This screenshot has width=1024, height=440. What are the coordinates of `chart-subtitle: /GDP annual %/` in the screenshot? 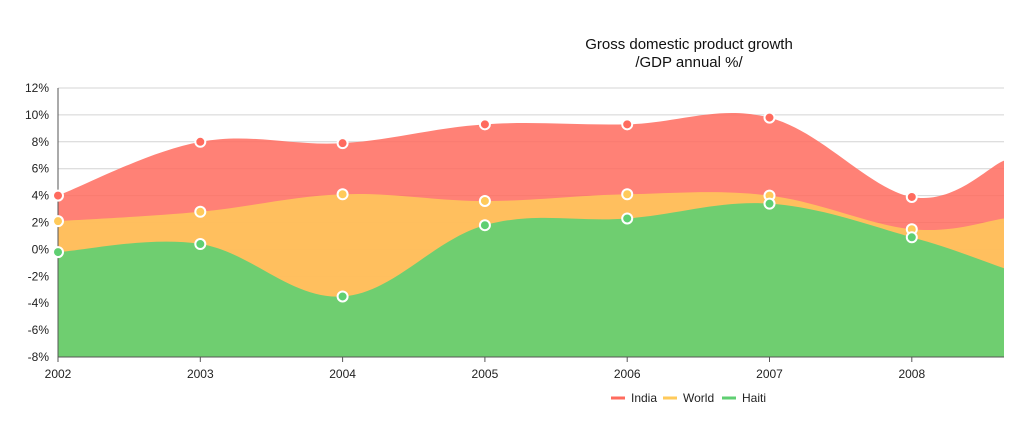 It's located at (689, 62).